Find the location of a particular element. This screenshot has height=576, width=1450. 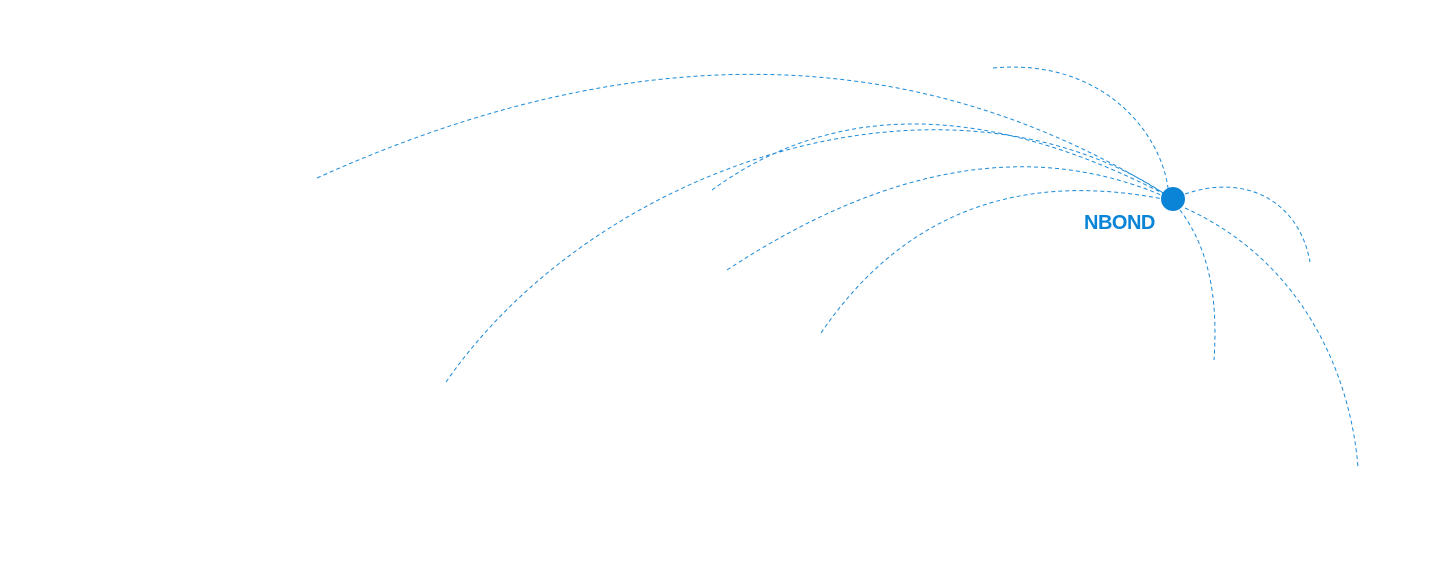

hub-node is located at coordinates (1173, 199).